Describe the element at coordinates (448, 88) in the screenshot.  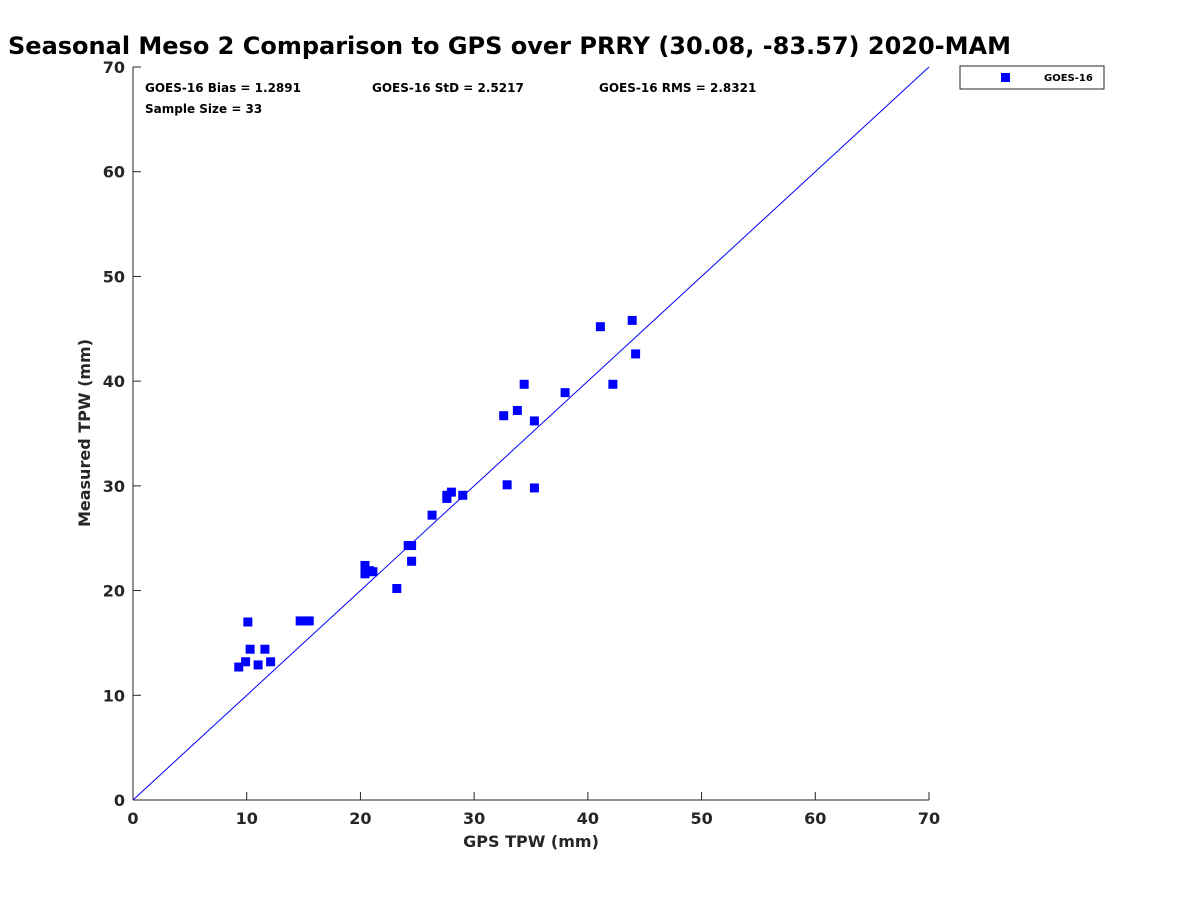
I see `std-annotation: GOES-16 StD = 2.5217` at that location.